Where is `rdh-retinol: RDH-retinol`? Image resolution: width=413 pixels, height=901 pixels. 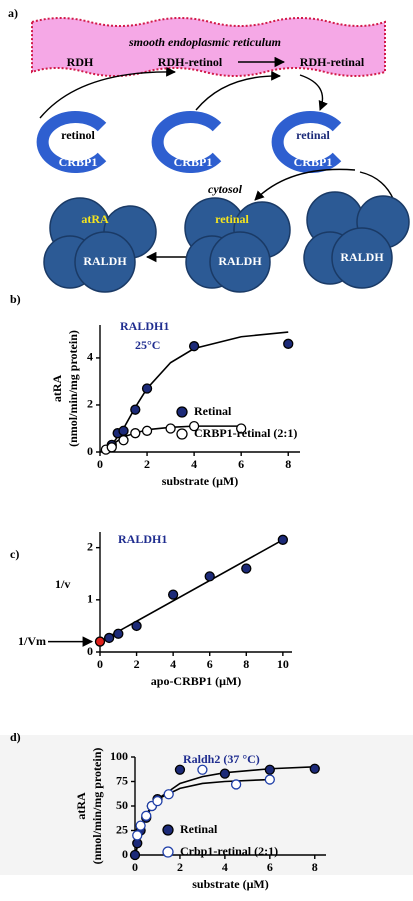
rdh-retinol: RDH-retinol is located at coordinates (190, 62).